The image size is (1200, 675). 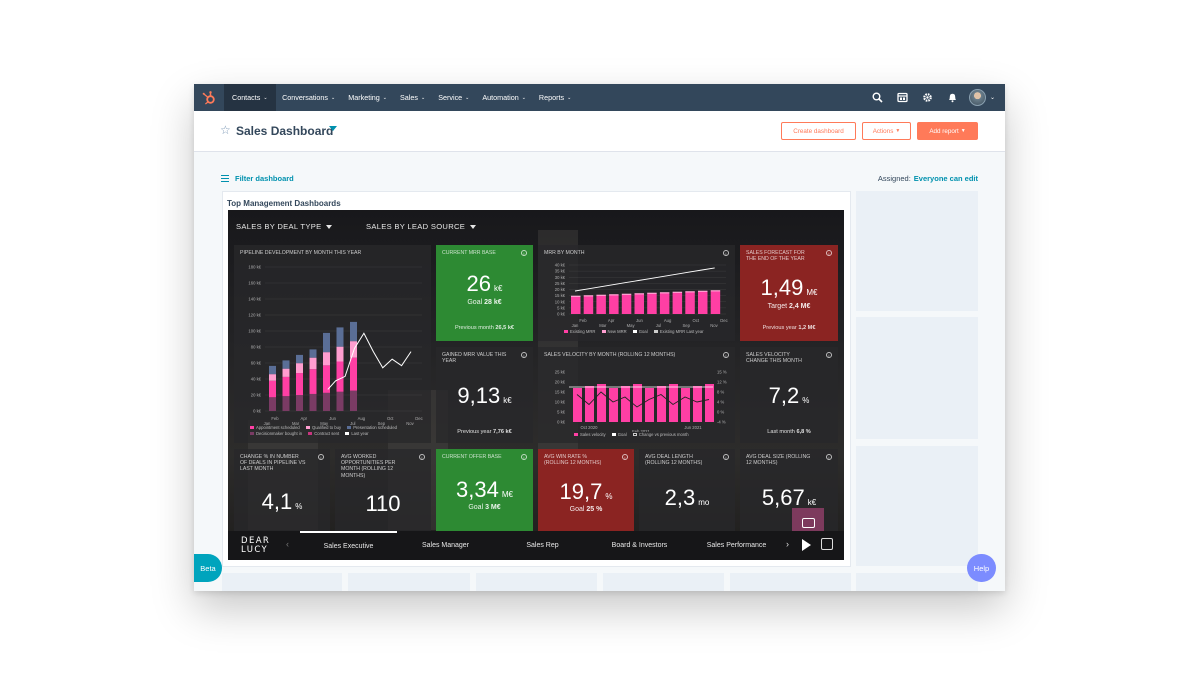 I want to click on nav-contacts: Contacts ⌄, so click(x=250, y=97).